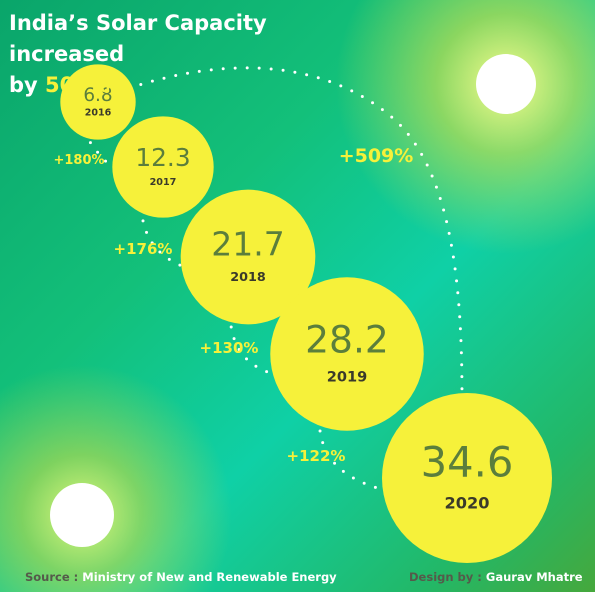  What do you see at coordinates (248, 277) in the screenshot?
I see `year-label: 2018` at bounding box center [248, 277].